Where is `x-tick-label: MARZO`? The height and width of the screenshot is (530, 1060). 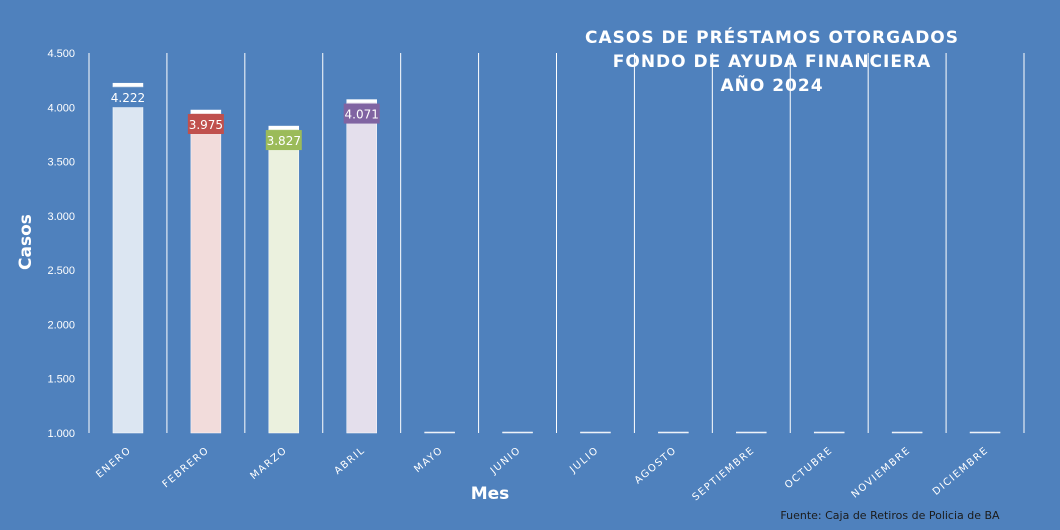 x-tick-label: MARZO is located at coordinates (268, 463).